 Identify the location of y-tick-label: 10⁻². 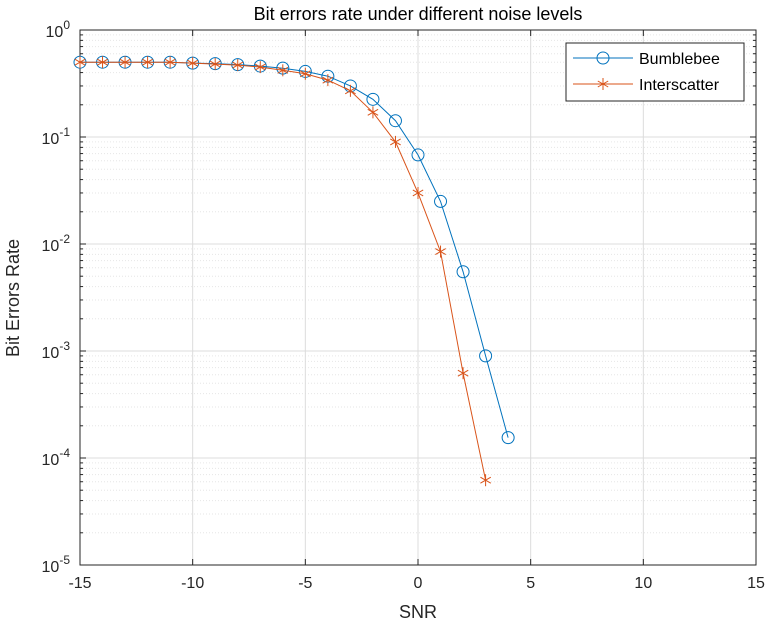
(56, 243).